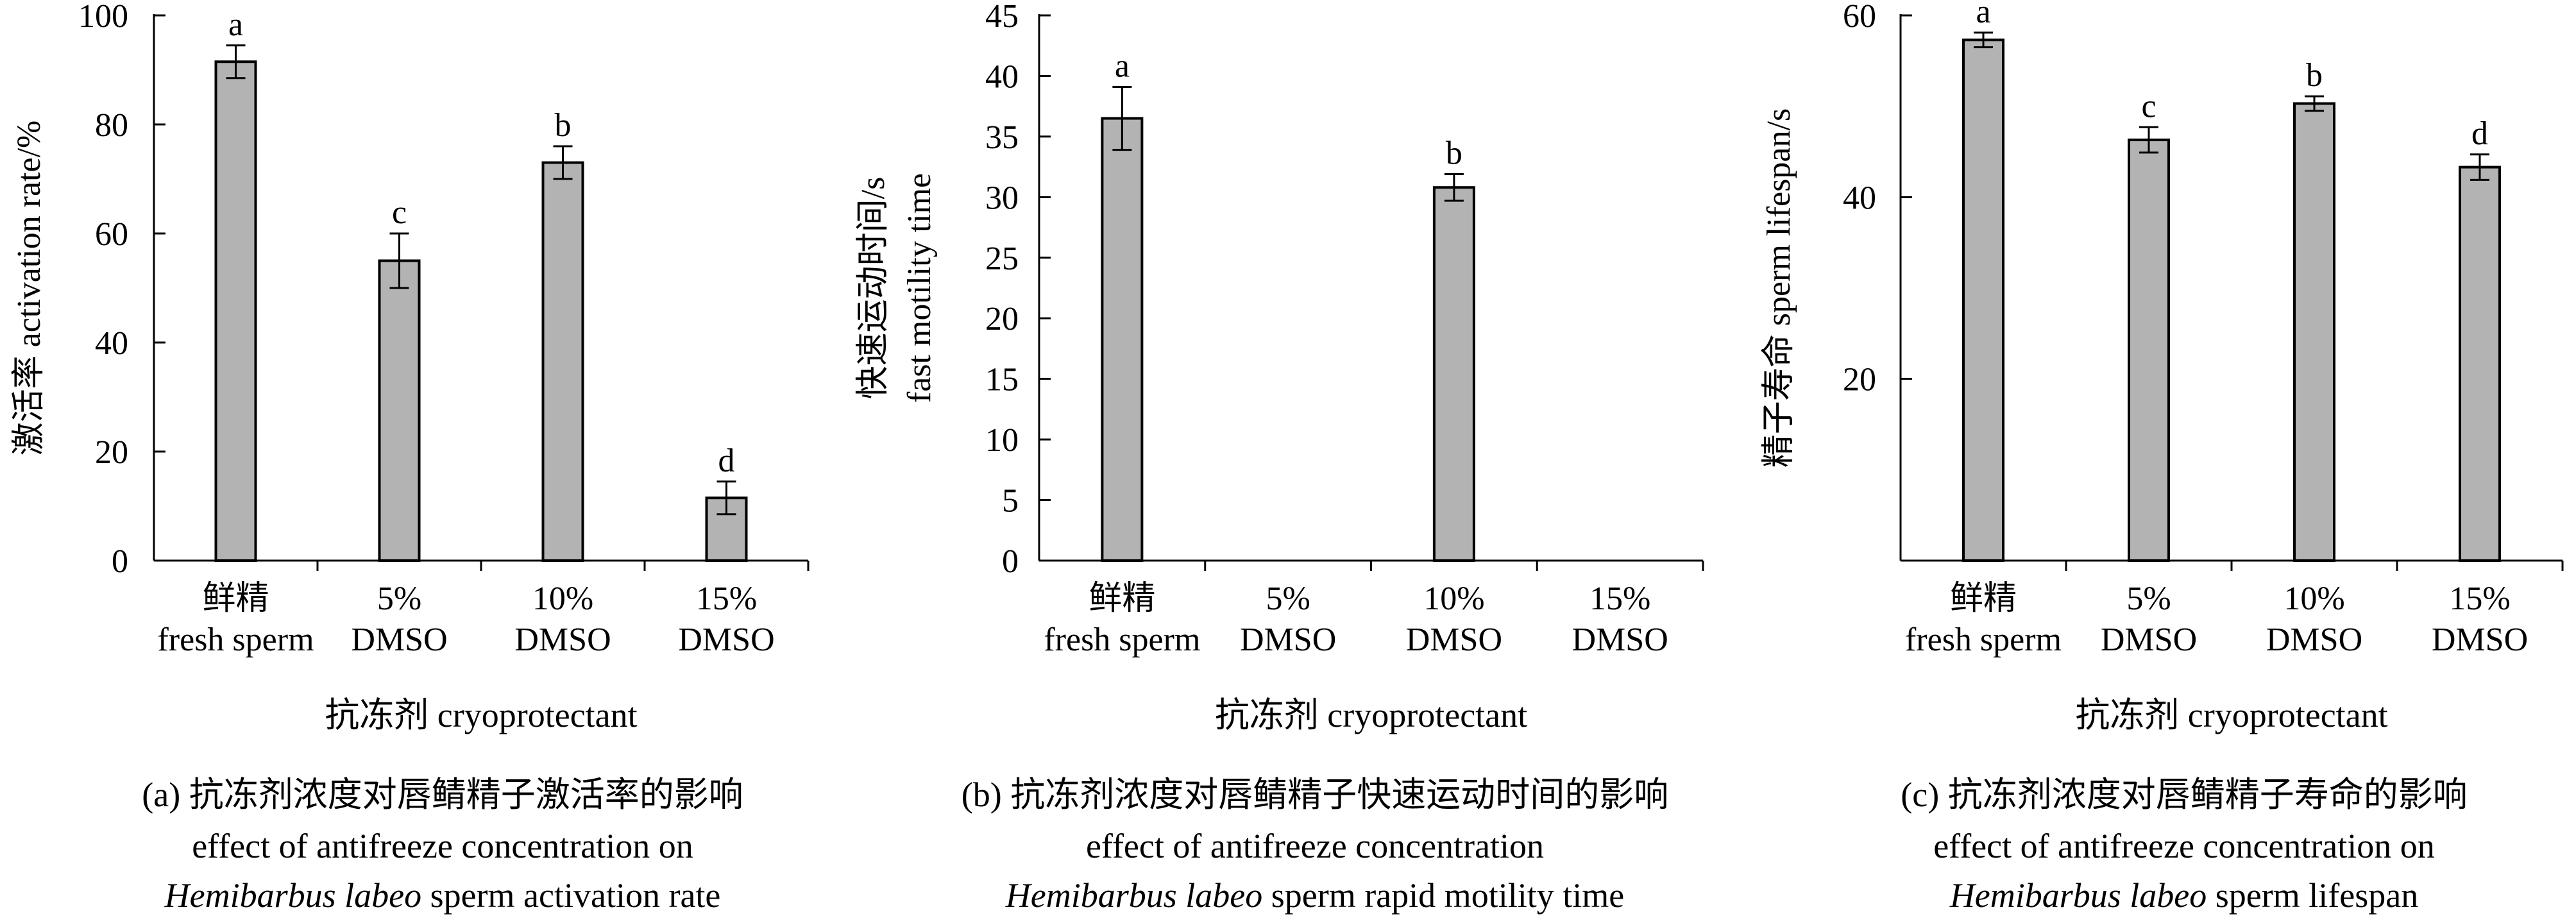 Image resolution: width=2576 pixels, height=923 pixels. What do you see at coordinates (1002, 259) in the screenshot?
I see `y-tick-label: 25` at bounding box center [1002, 259].